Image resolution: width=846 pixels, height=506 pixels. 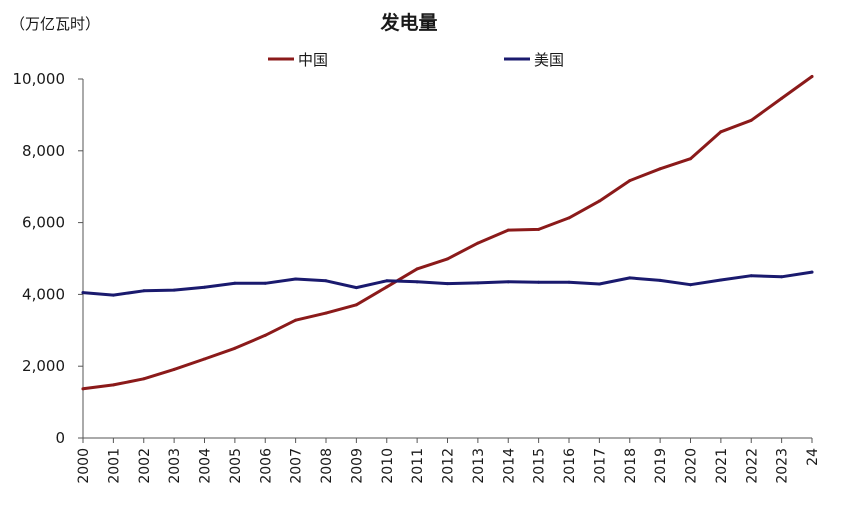 What do you see at coordinates (313, 60) in the screenshot?
I see `legend-label-china: 中国` at bounding box center [313, 60].